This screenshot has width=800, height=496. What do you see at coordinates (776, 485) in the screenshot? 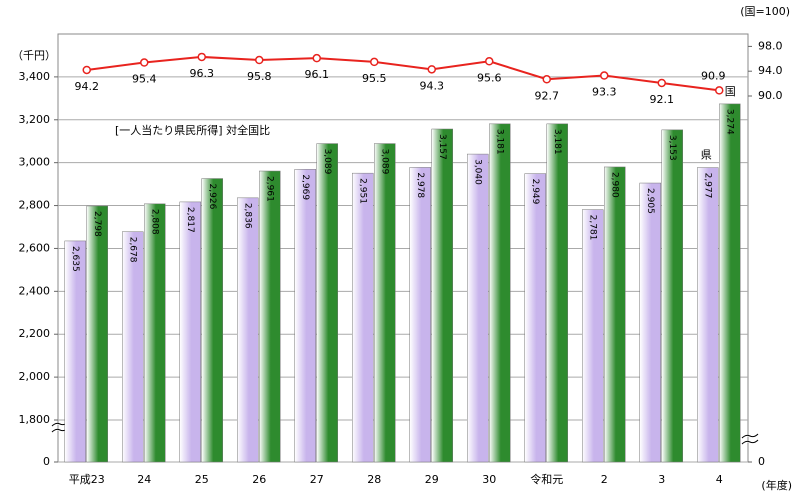
I see `x-unit: (年度)` at bounding box center [776, 485].